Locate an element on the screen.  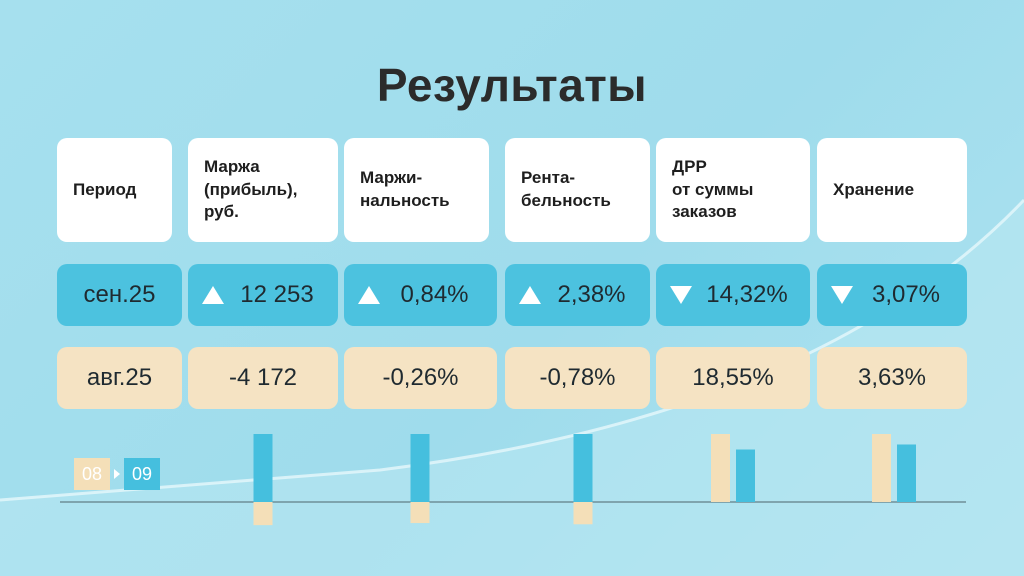
value-cell: 2,38% is located at coordinates (577, 295).